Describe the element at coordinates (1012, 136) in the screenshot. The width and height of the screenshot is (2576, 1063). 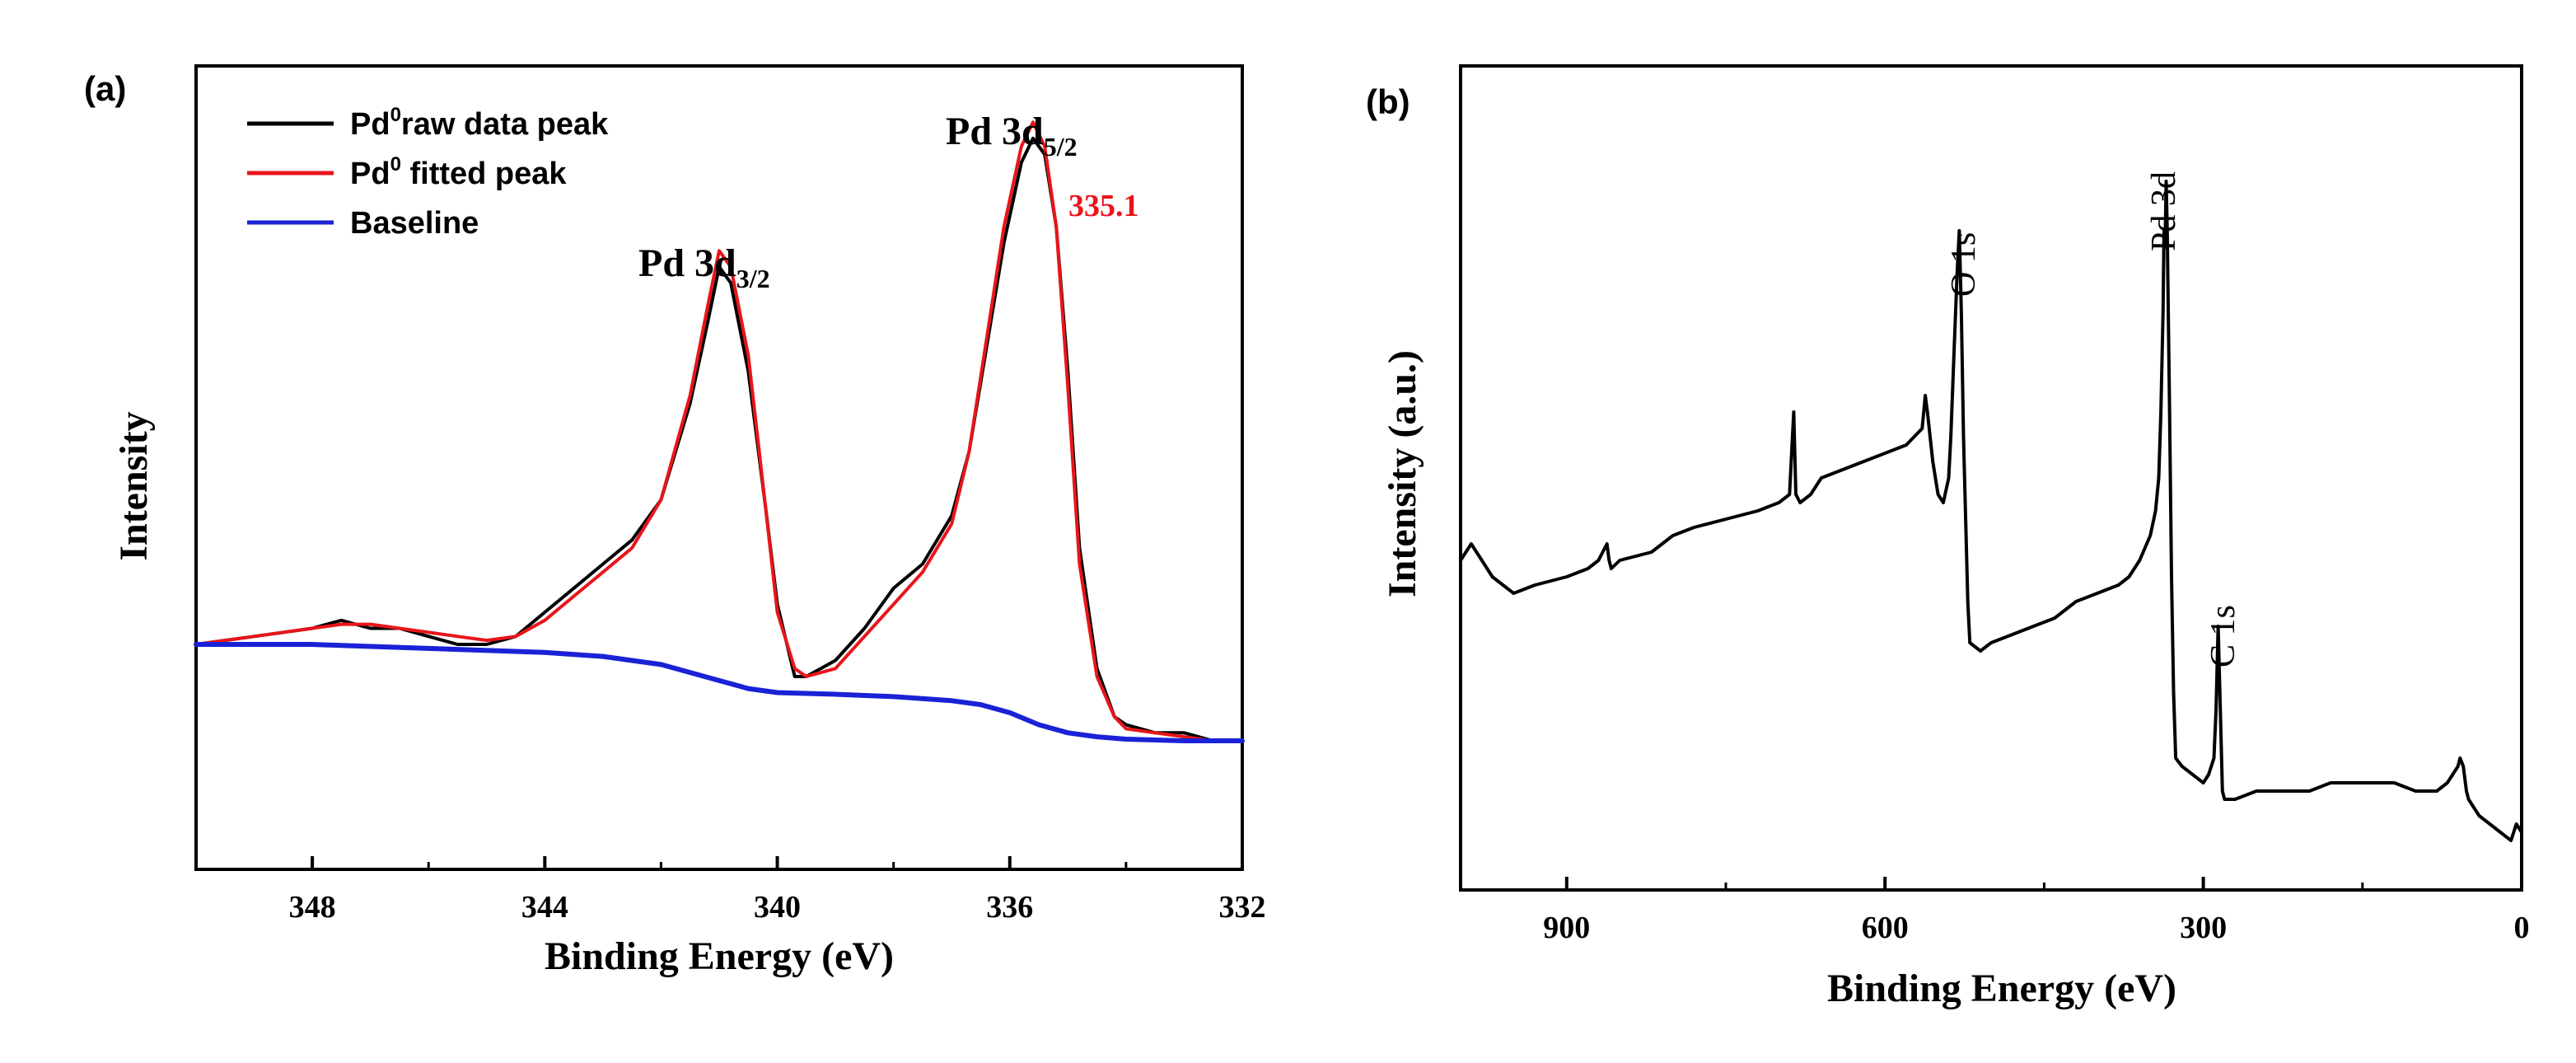
I see `peak-label-pd3d52: Pd 3d5/2` at that location.